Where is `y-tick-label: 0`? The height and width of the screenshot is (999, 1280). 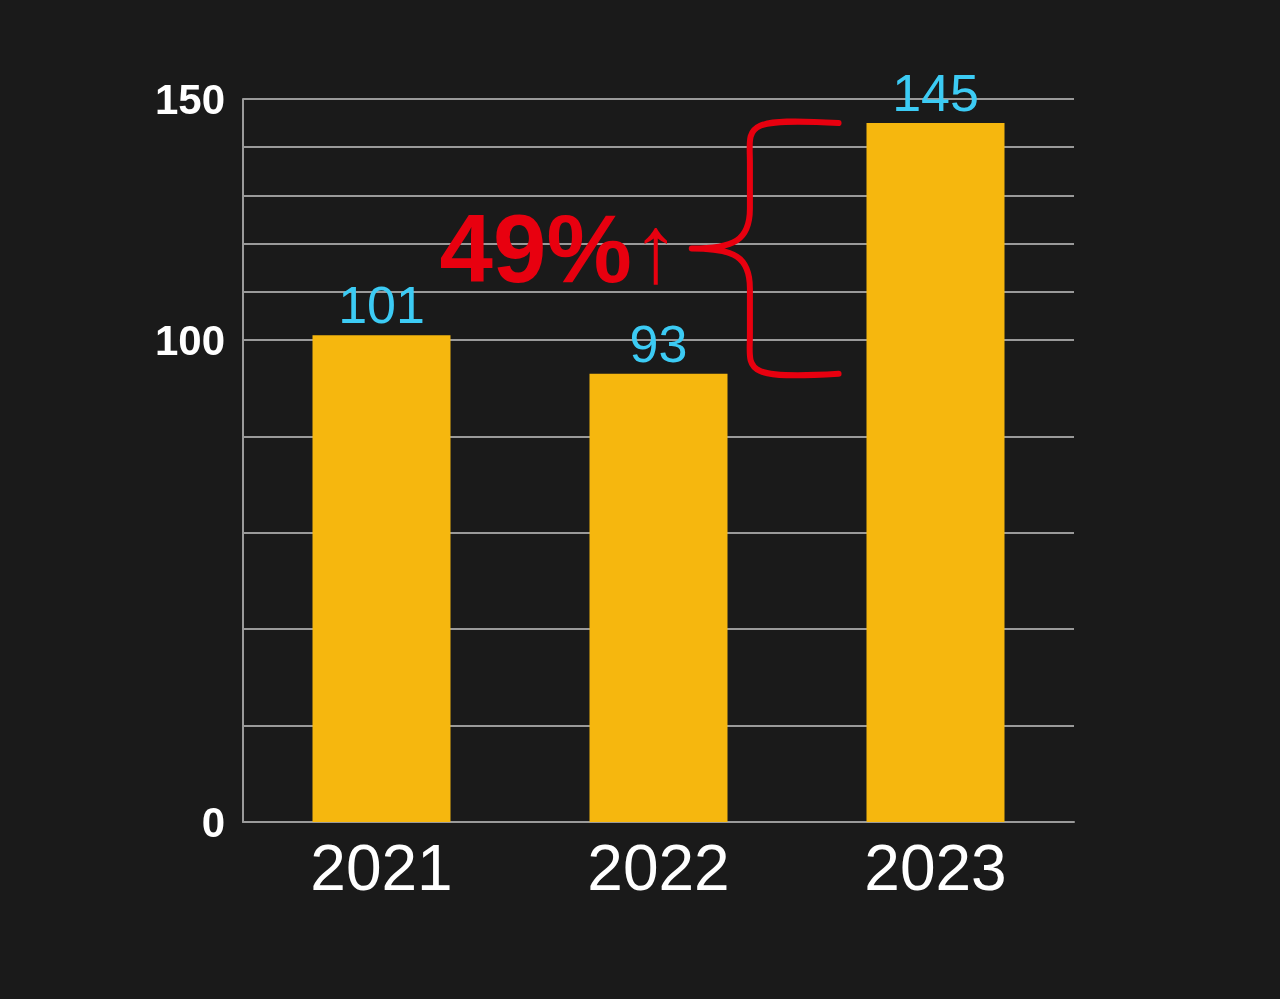 y-tick-label: 0 is located at coordinates (213, 822).